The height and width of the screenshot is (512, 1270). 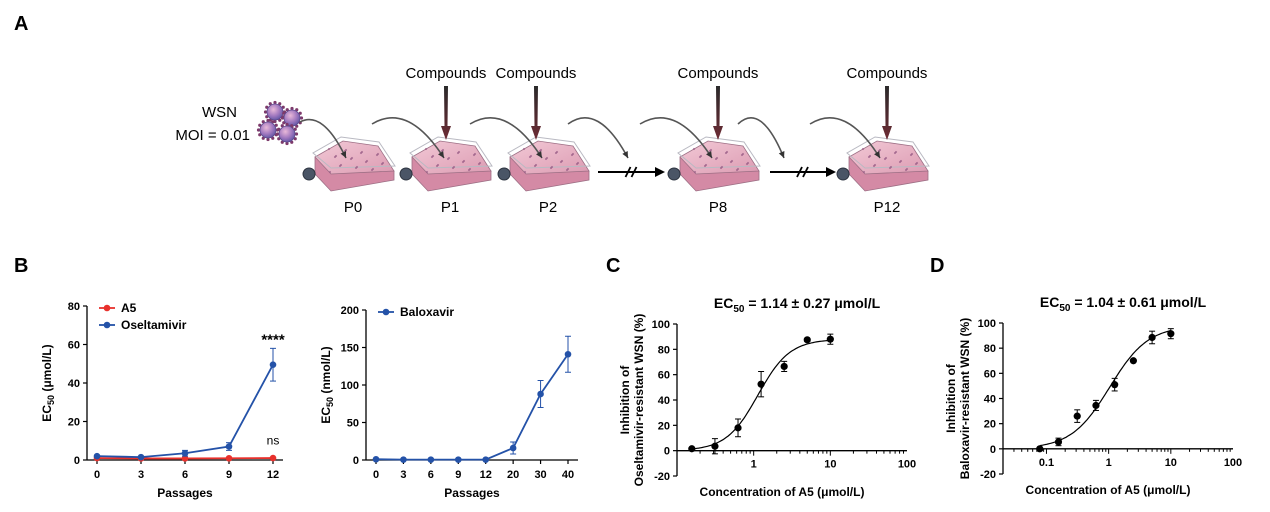 What do you see at coordinates (1049, 302) in the screenshot?
I see `title-main: EC` at bounding box center [1049, 302].